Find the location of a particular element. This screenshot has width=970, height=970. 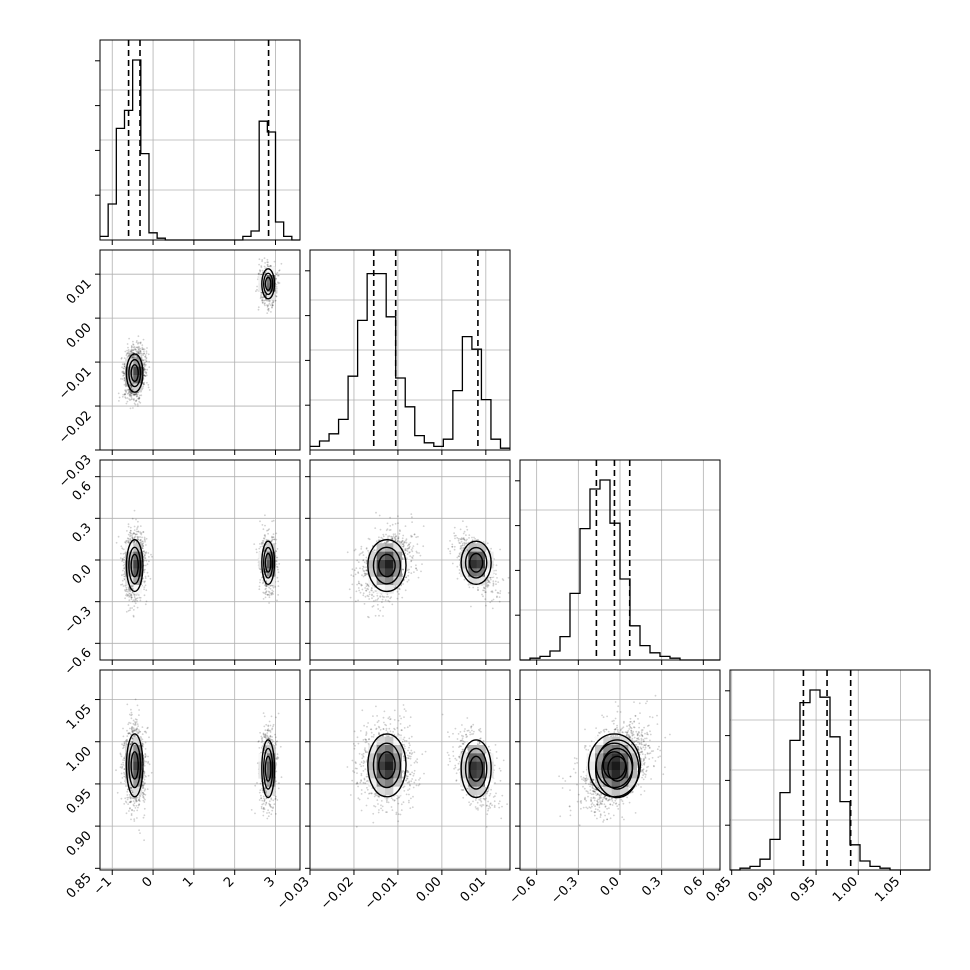

y-tick-label-1-4: 0.01 is located at coordinates (79, 291).